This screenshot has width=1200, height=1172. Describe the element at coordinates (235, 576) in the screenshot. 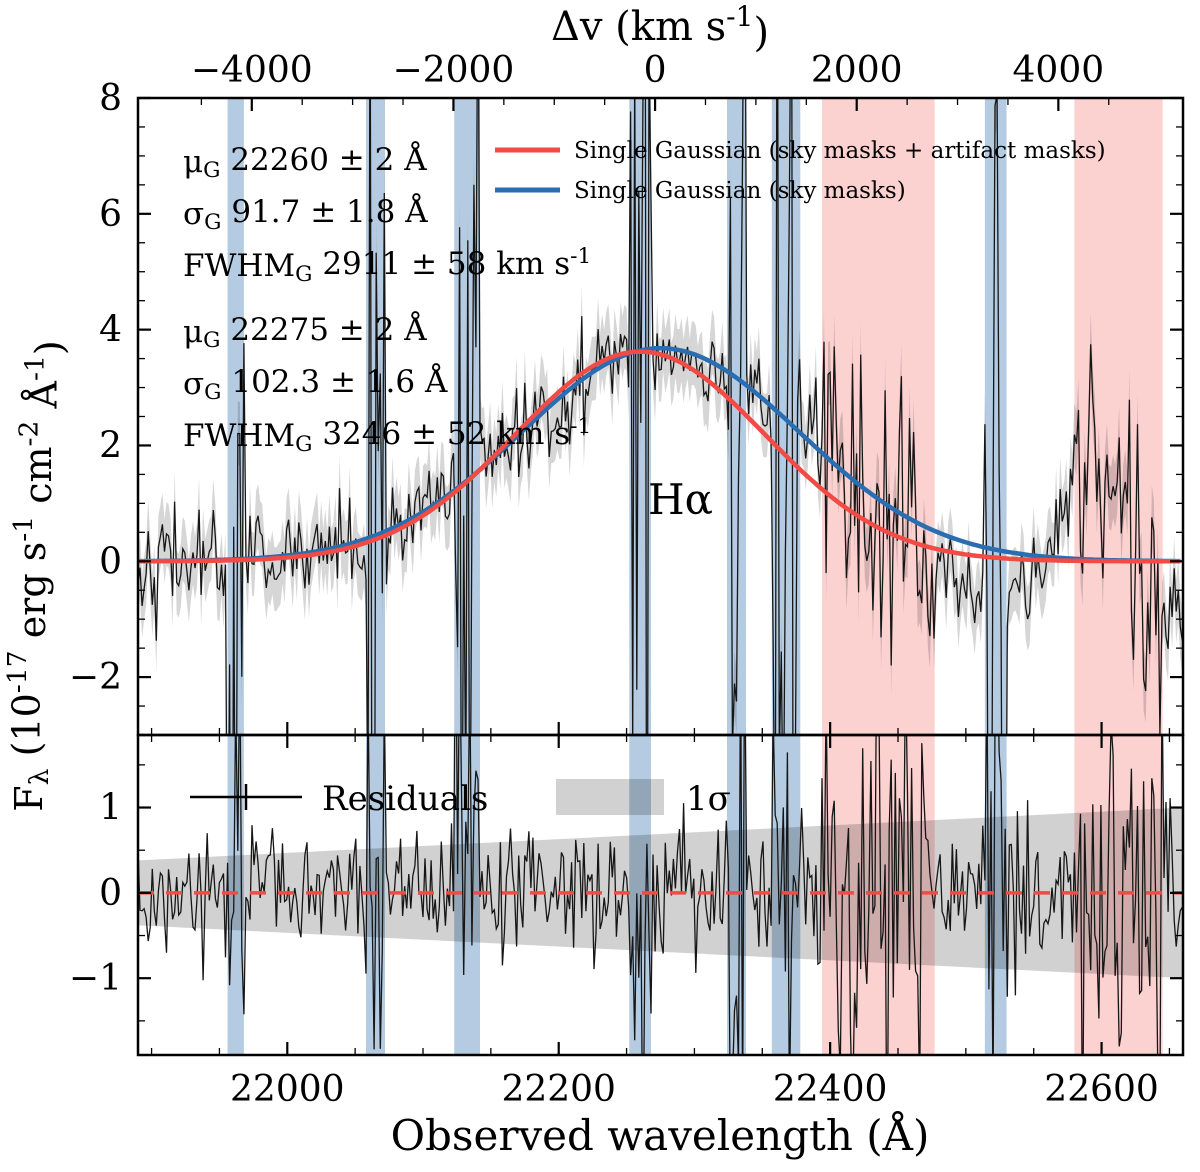

I see `sky-mask-band` at that location.